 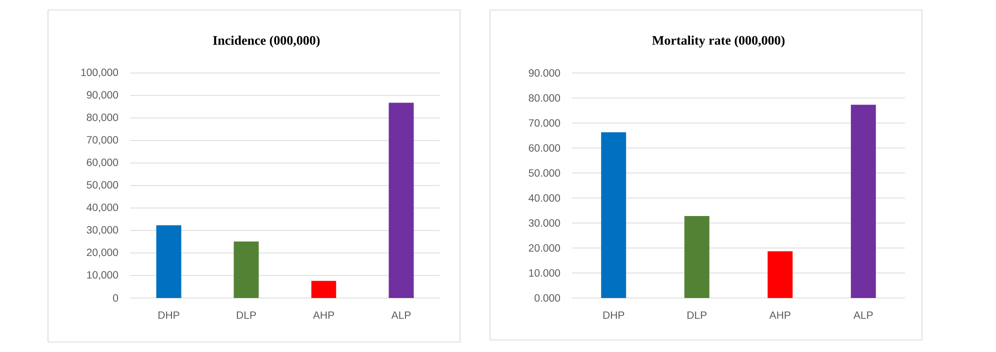 I want to click on y-tick-label: 0, so click(x=115, y=298).